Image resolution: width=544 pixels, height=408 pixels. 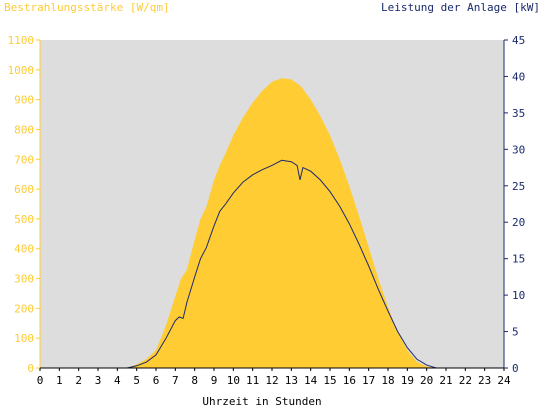 I want to click on x-tick-label: 18, so click(x=387, y=380).